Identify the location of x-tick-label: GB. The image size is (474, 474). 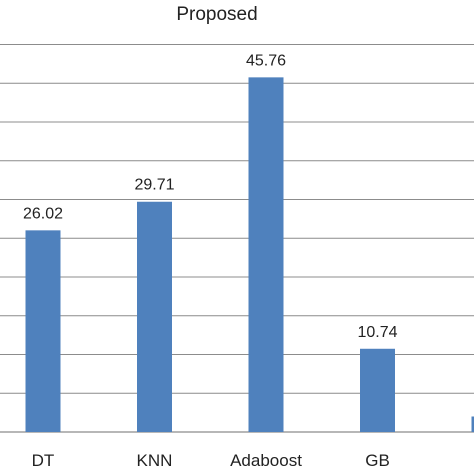
(377, 460).